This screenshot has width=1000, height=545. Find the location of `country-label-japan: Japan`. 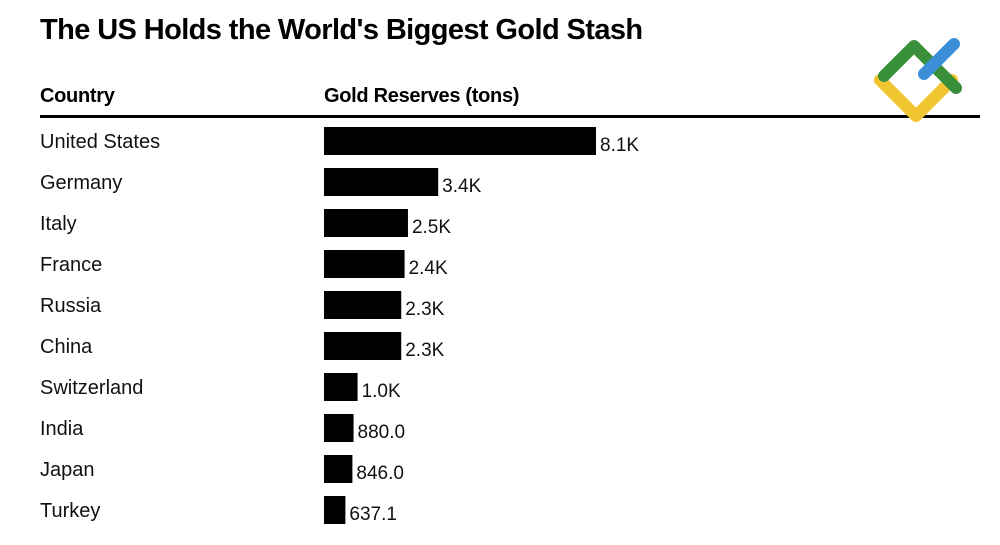

country-label-japan: Japan is located at coordinates (67, 470).